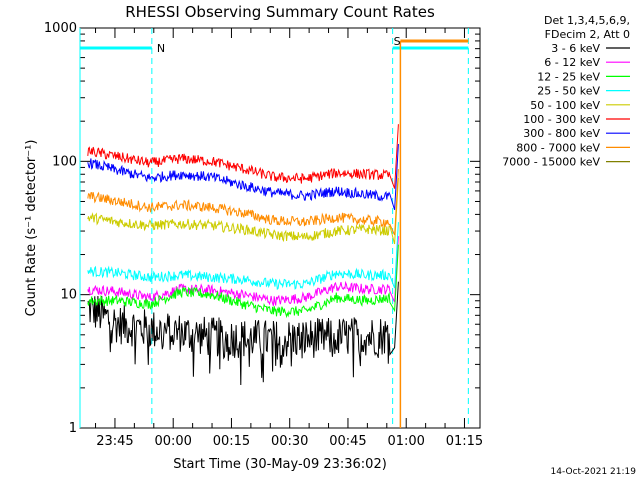 The height and width of the screenshot is (480, 640). I want to click on legend-label: 300 - 800 keV, so click(561, 133).